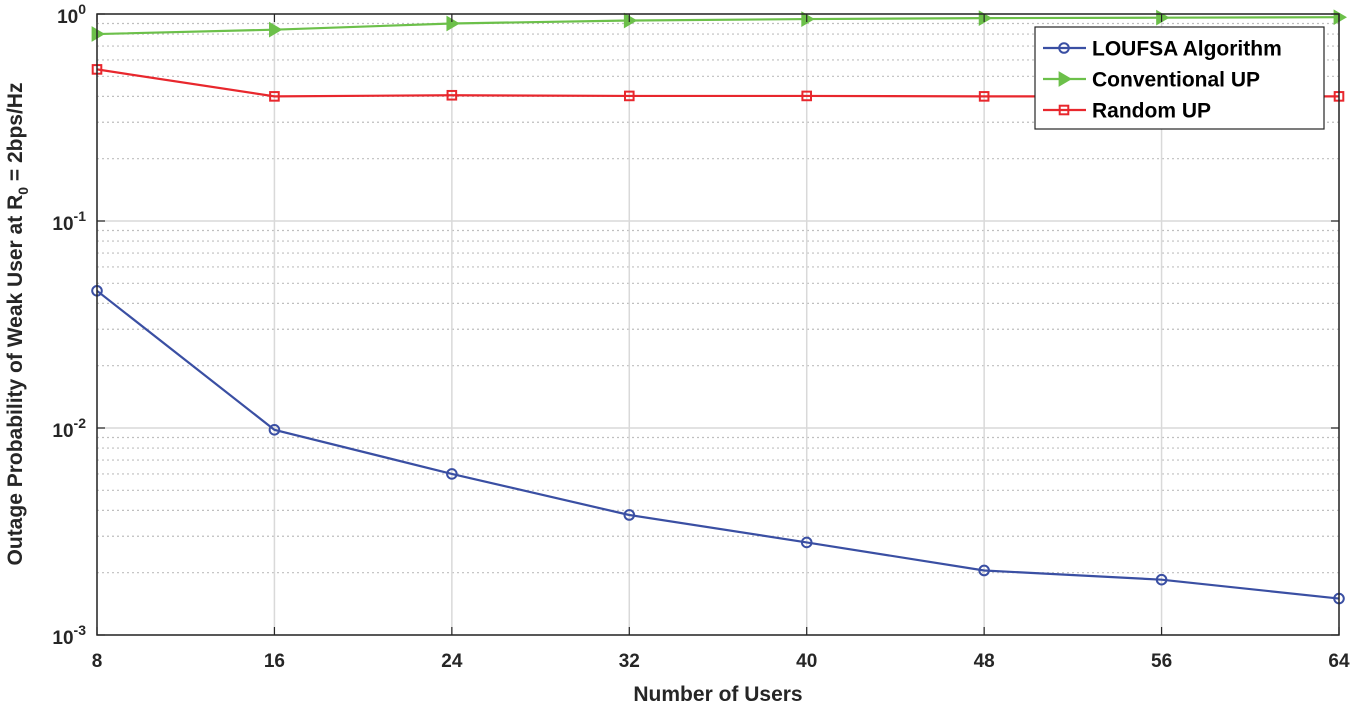 The image size is (1355, 708). I want to click on legend: LOUFSA Algorithm Conventional UP Random UP, so click(1179, 78).